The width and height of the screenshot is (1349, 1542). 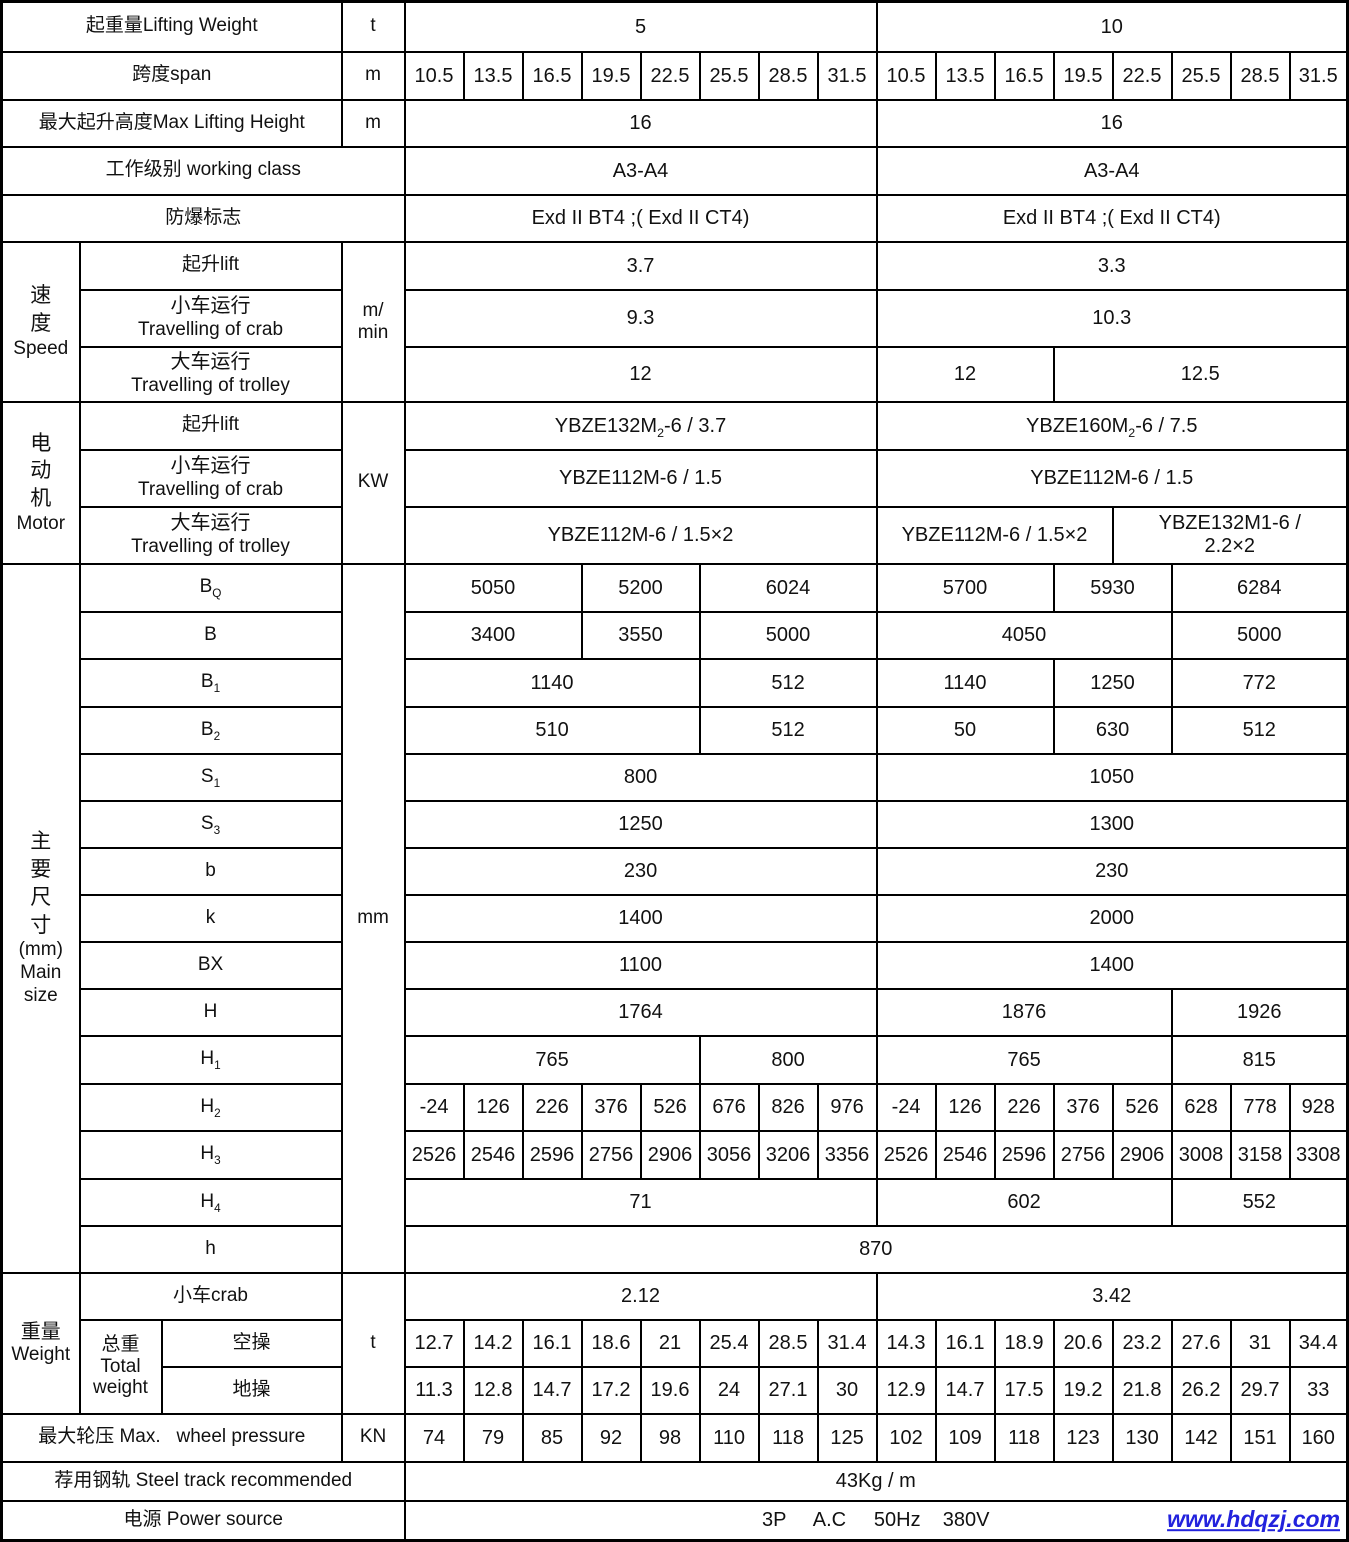 What do you see at coordinates (729, 1107) in the screenshot?
I see `size-h2-cell: 676` at bounding box center [729, 1107].